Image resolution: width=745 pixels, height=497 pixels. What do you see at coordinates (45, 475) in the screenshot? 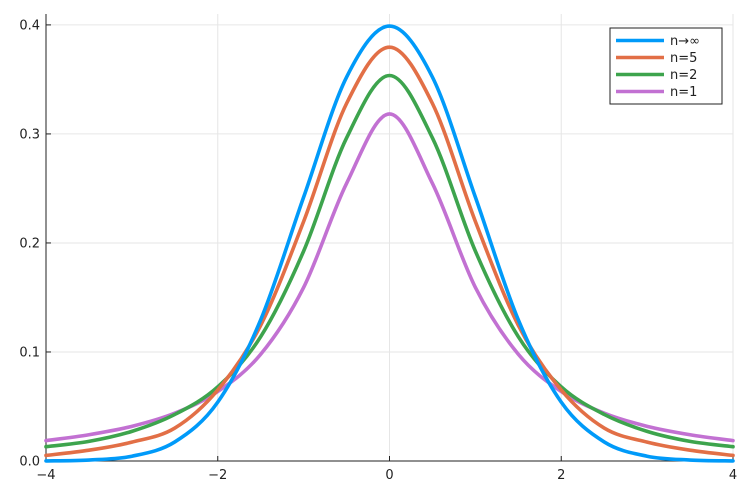
I see `x-tick-label: −4` at bounding box center [45, 475].